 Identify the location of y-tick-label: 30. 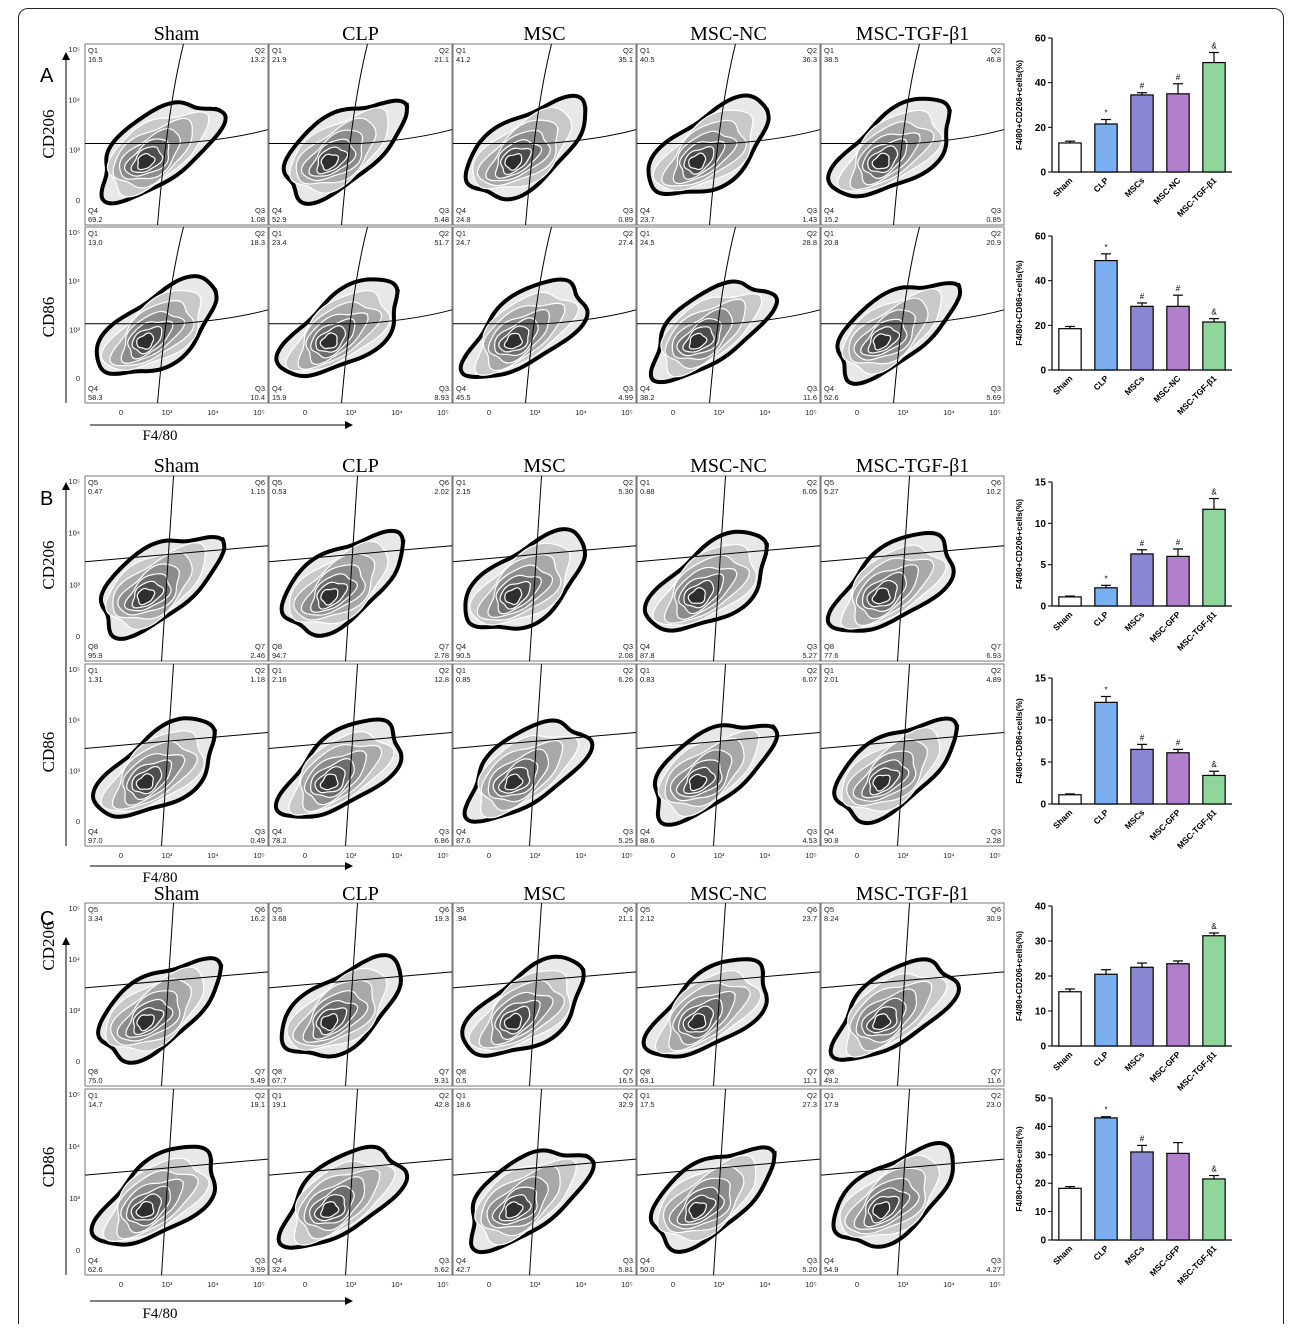
(1041, 942).